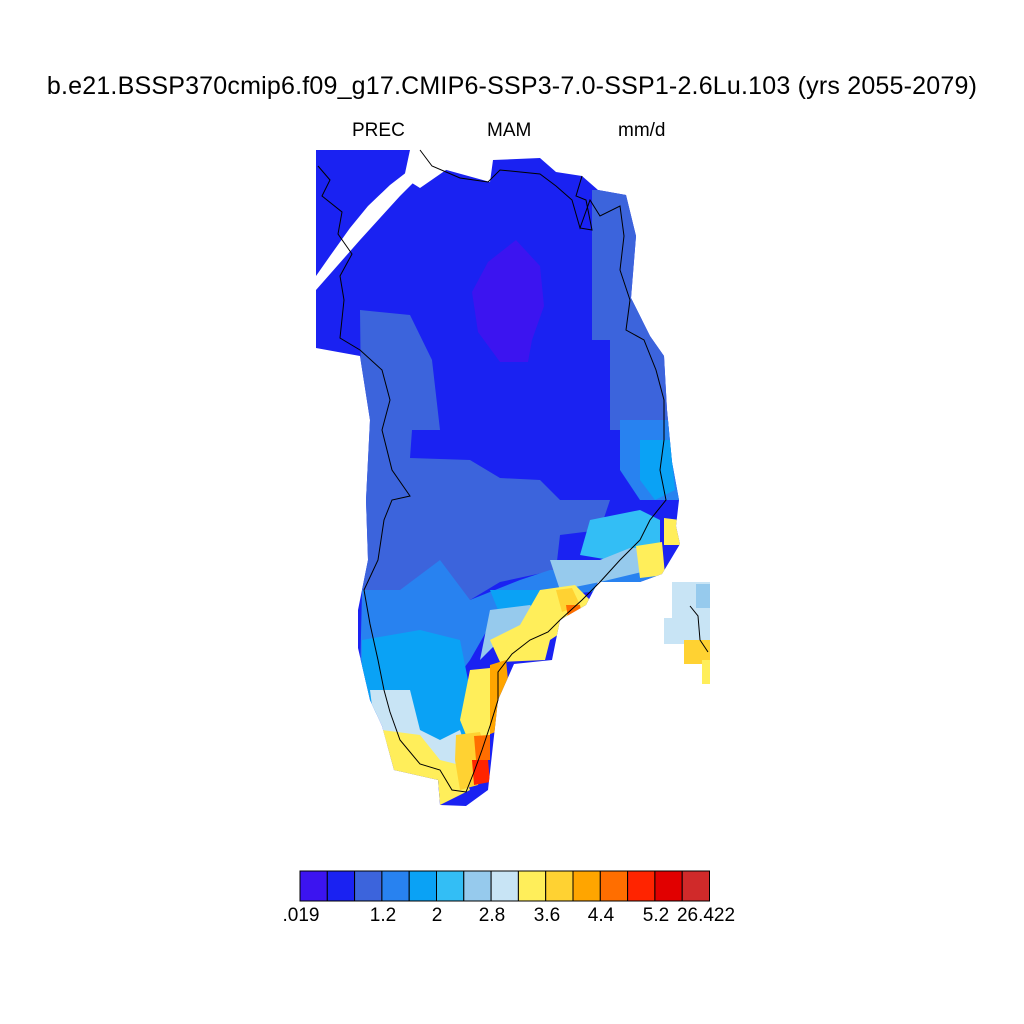  I want to click on colorbar-tick-label: 5.2, so click(656, 915).